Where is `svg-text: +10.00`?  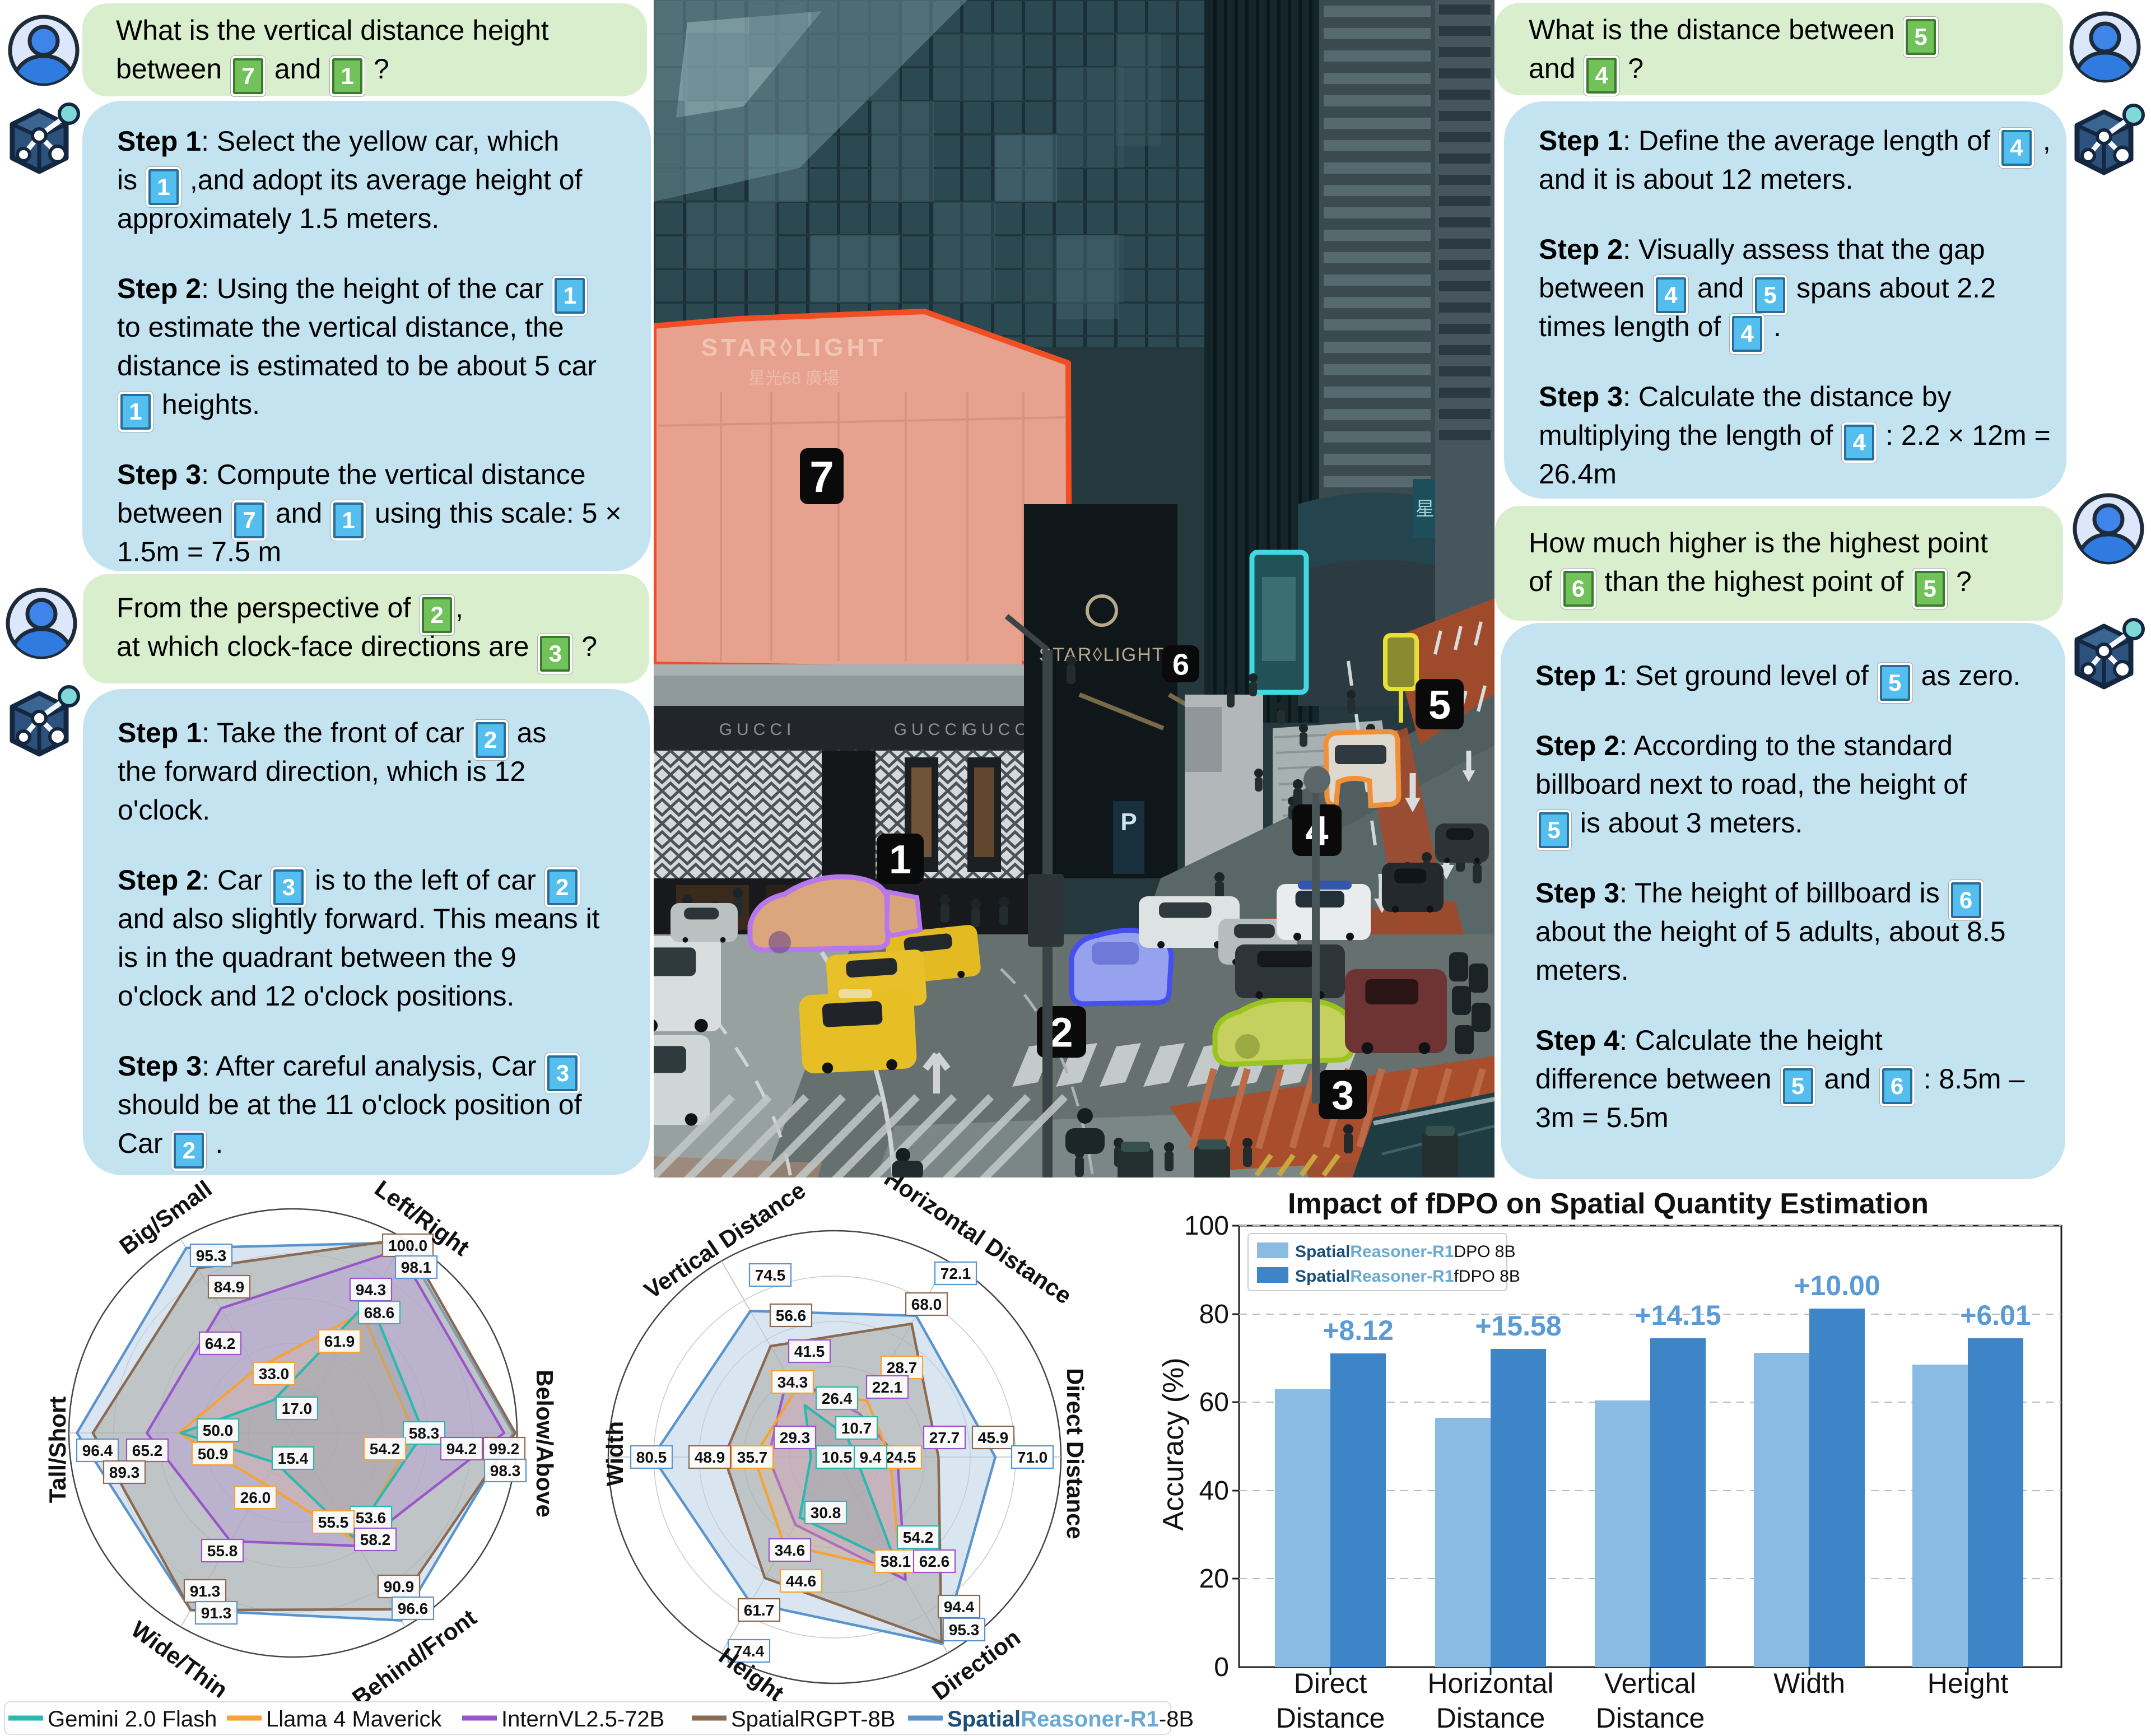
svg-text: +10.00 is located at coordinates (1837, 1285).